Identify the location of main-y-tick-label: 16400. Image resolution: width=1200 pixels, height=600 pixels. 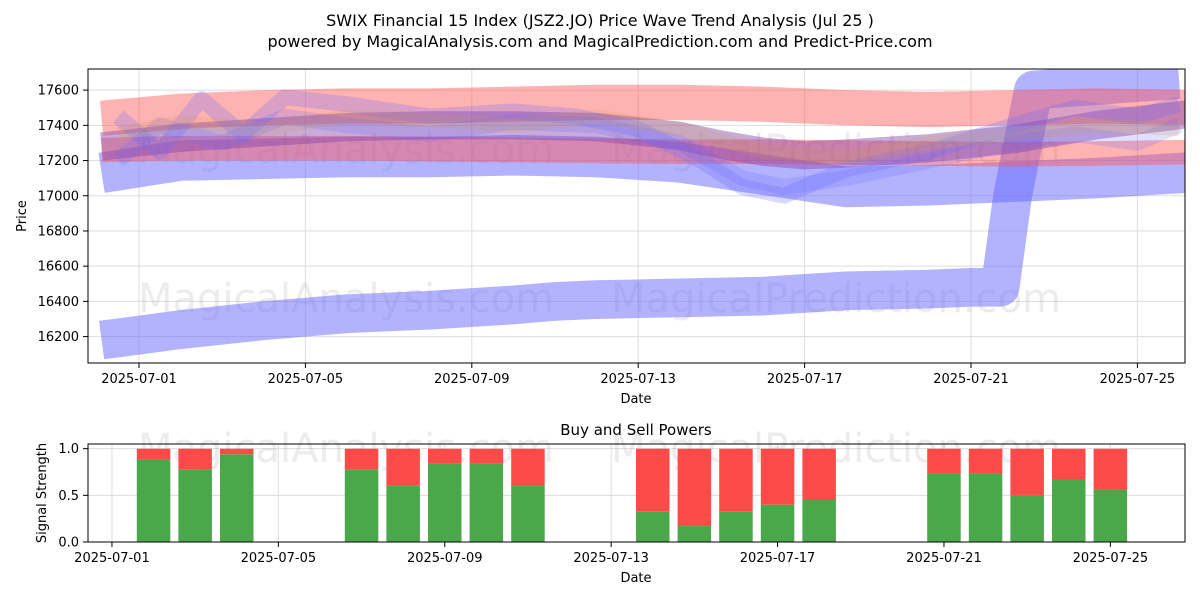
(58, 302).